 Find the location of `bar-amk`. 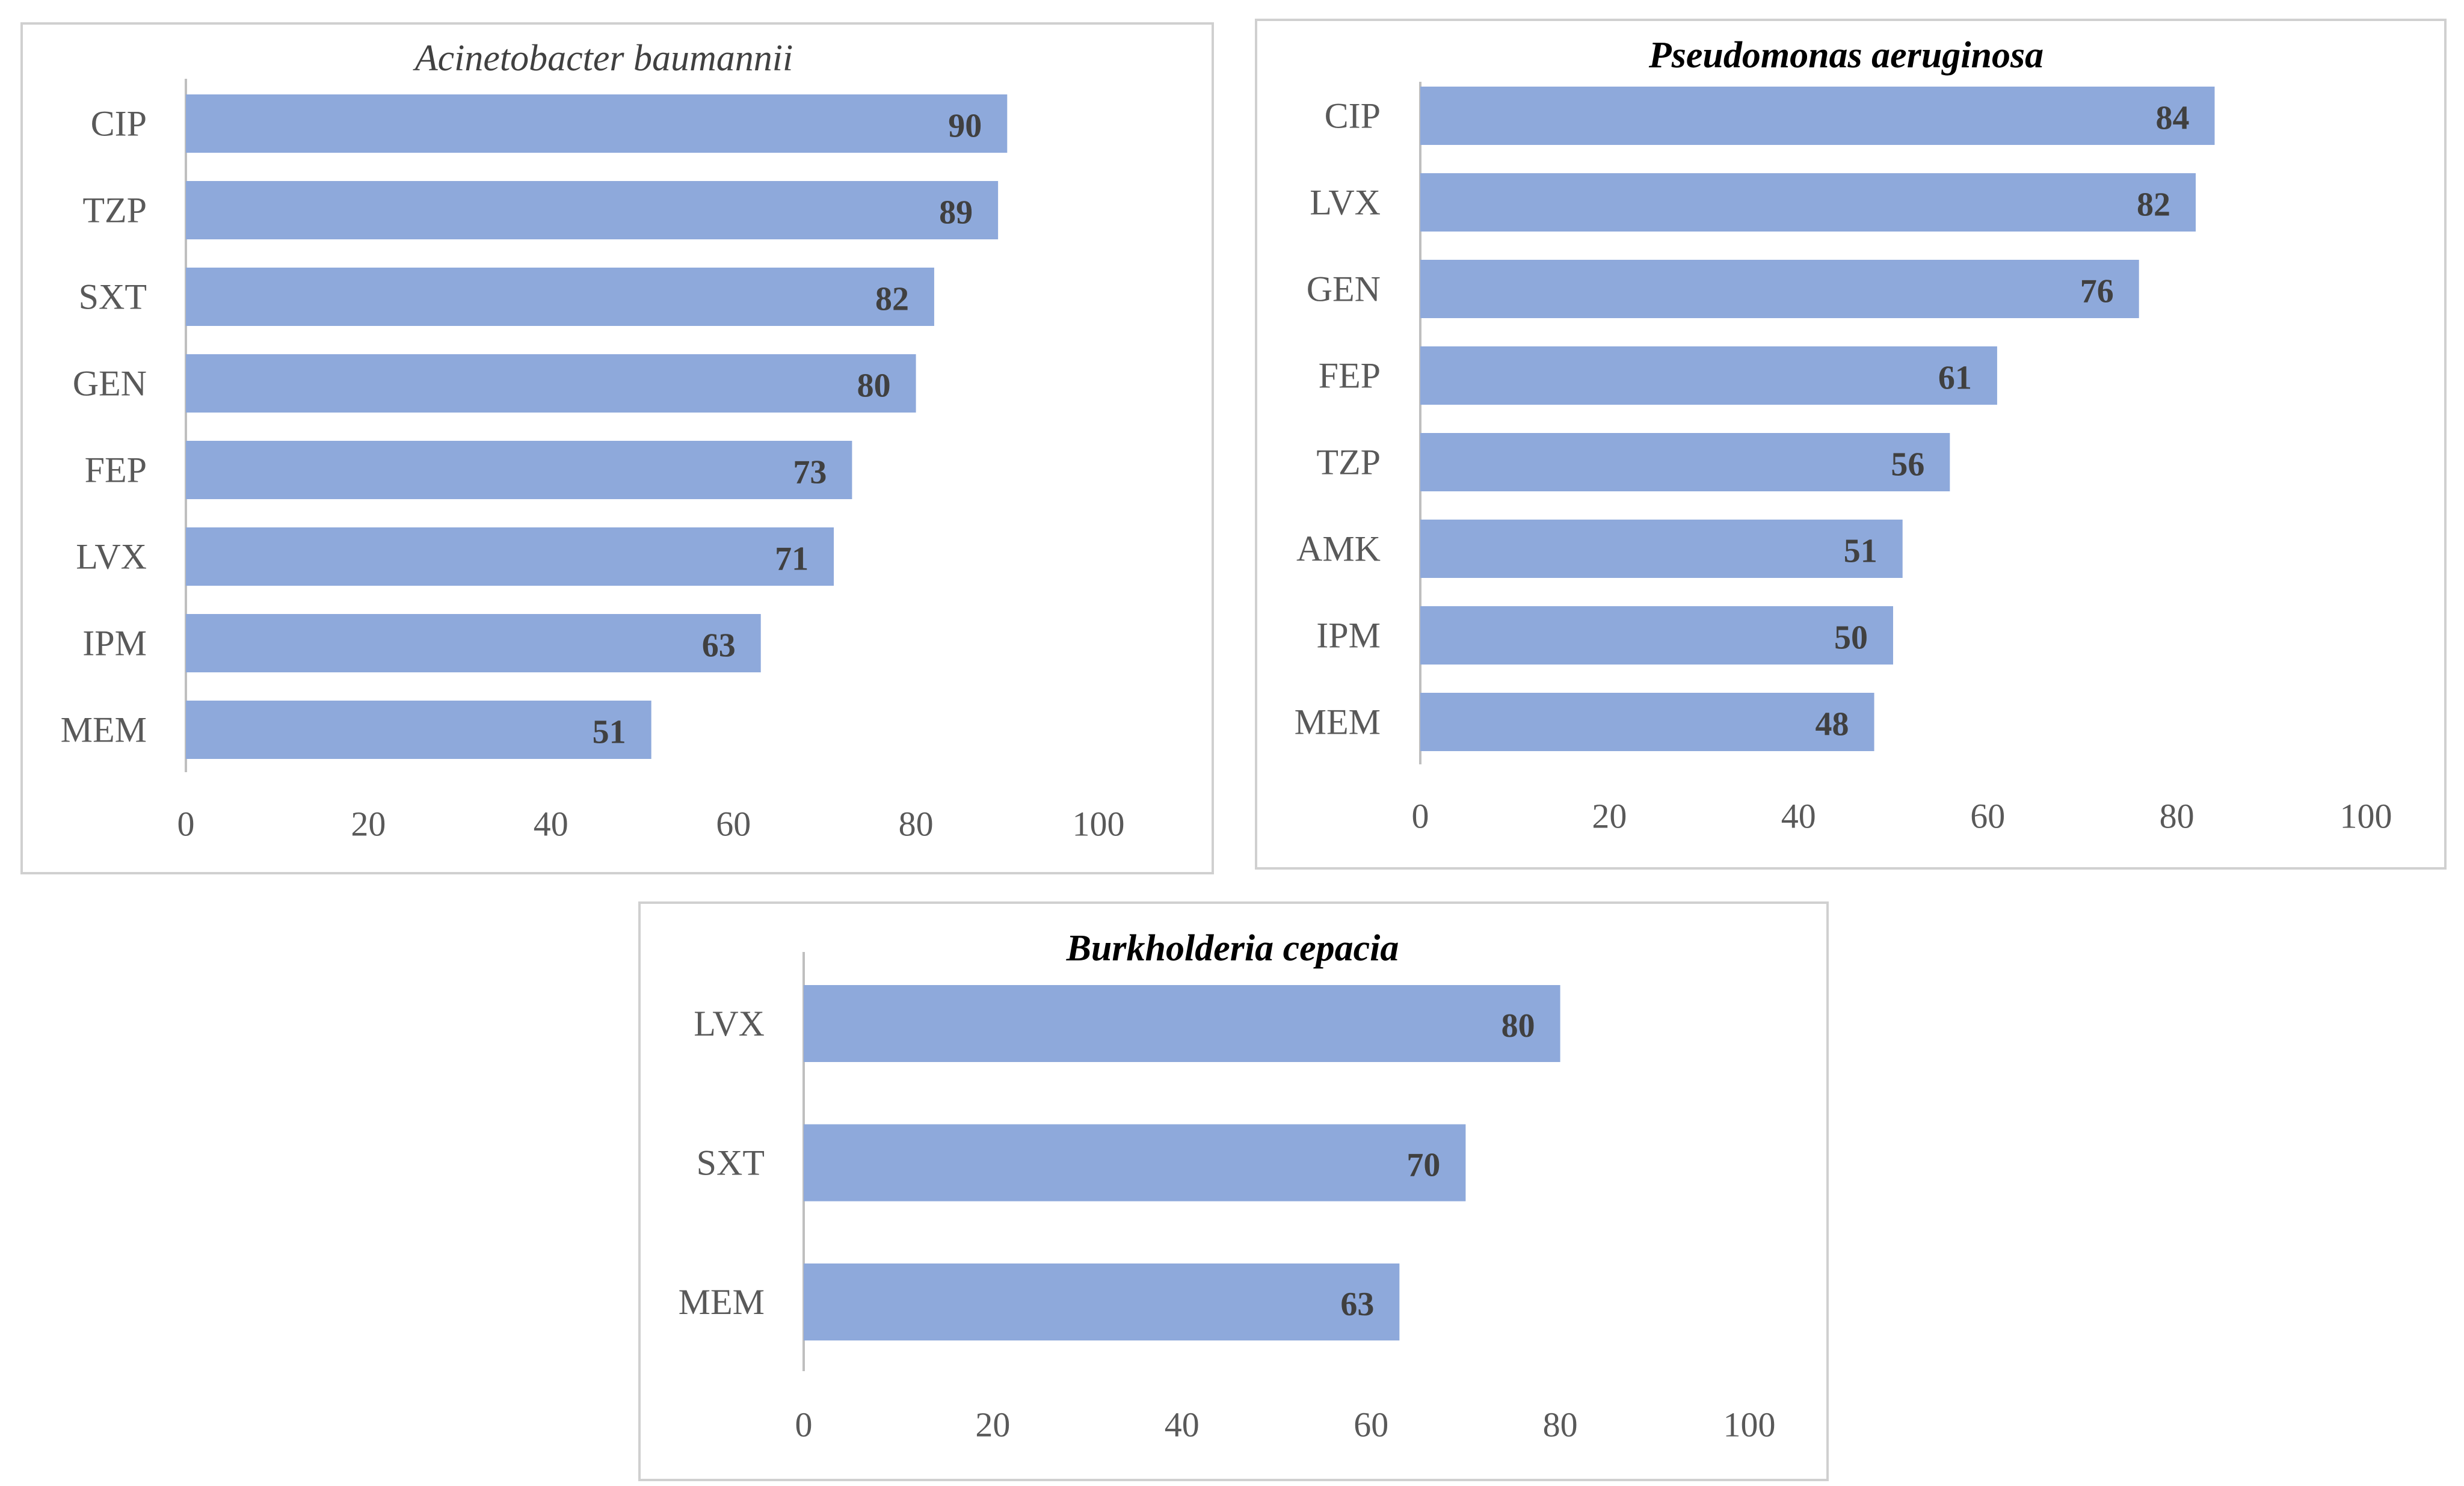

bar-amk is located at coordinates (1661, 549).